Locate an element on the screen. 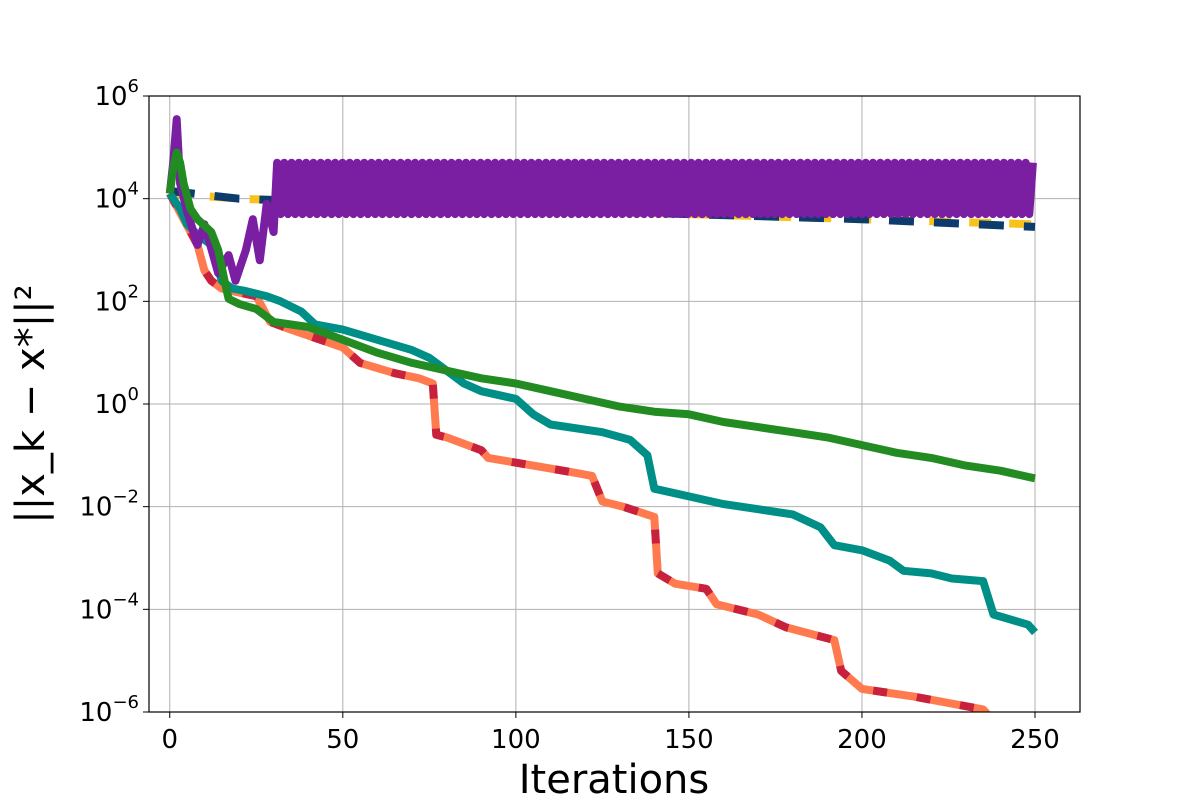  y-tick-label: 10⁰ is located at coordinates (116, 402).